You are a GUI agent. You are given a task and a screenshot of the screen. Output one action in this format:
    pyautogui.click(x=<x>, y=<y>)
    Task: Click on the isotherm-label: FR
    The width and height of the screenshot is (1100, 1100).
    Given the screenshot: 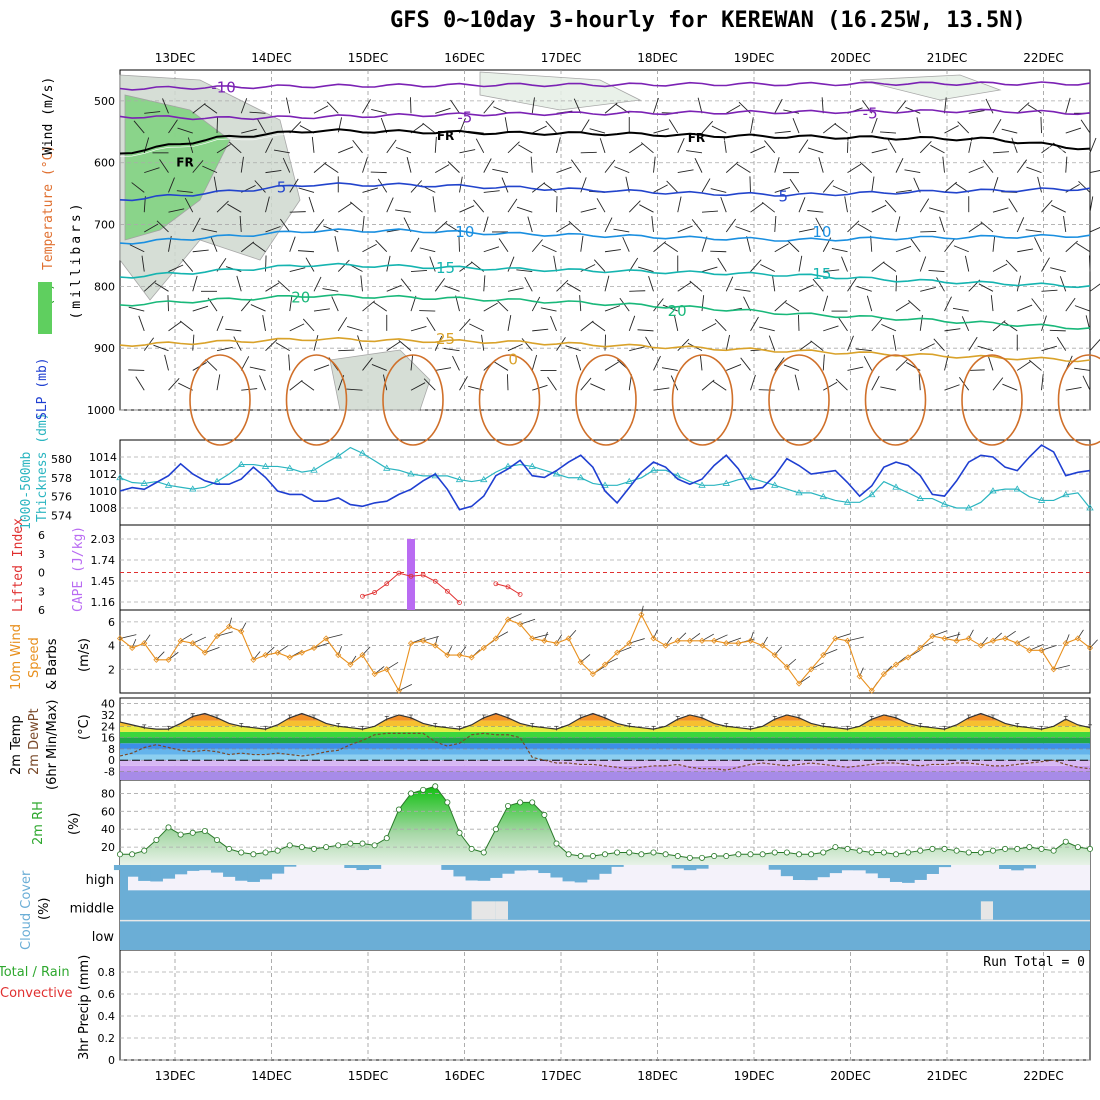 What is the action you would take?
    pyautogui.click(x=445, y=136)
    